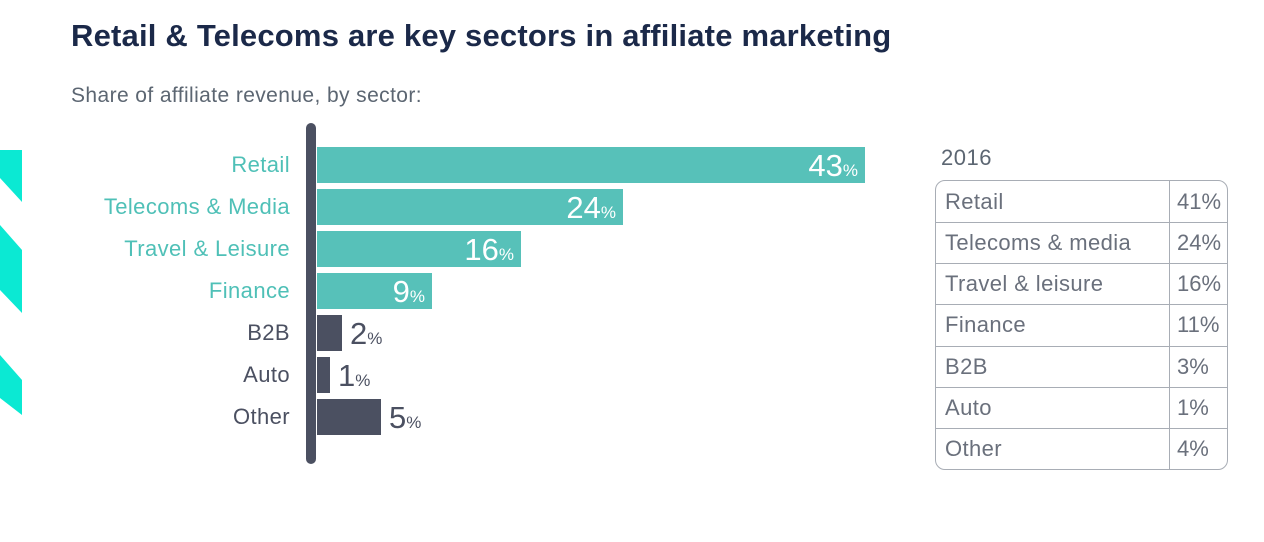  I want to click on bar-row: B2B 2%, so click(468, 333).